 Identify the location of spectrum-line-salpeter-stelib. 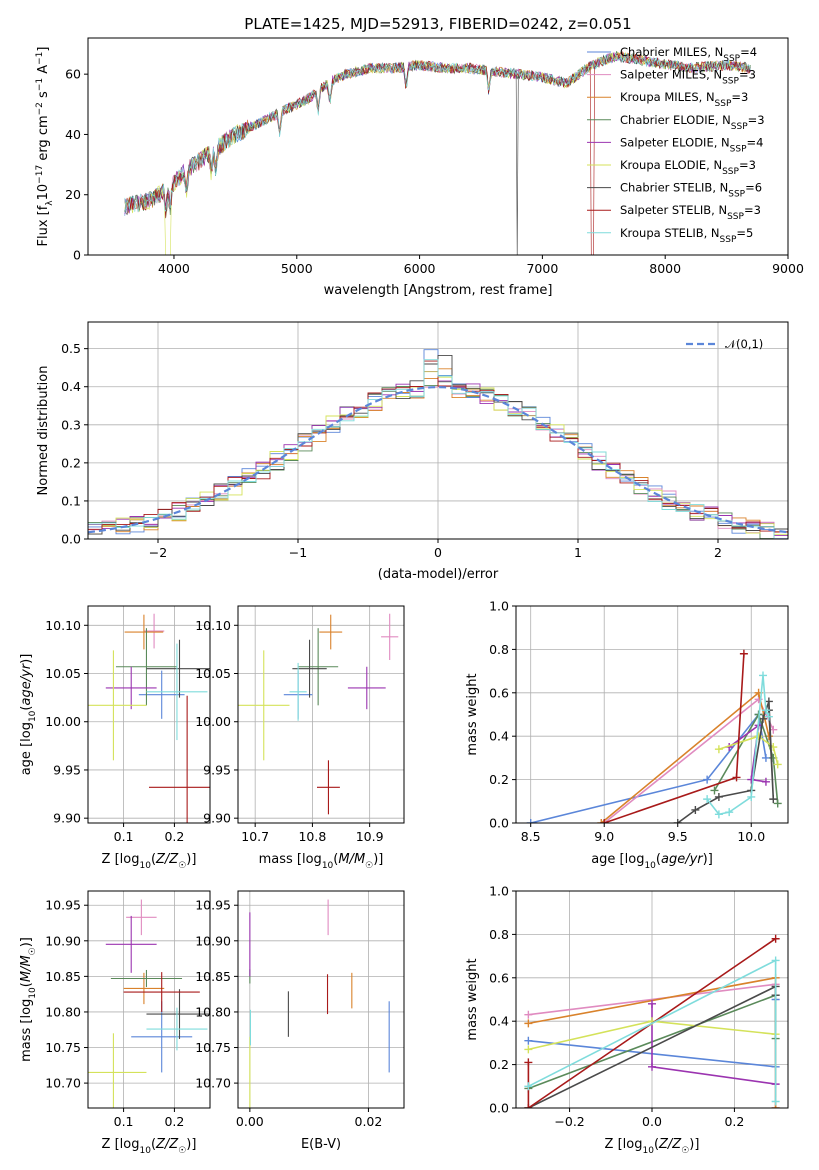
(437, 153).